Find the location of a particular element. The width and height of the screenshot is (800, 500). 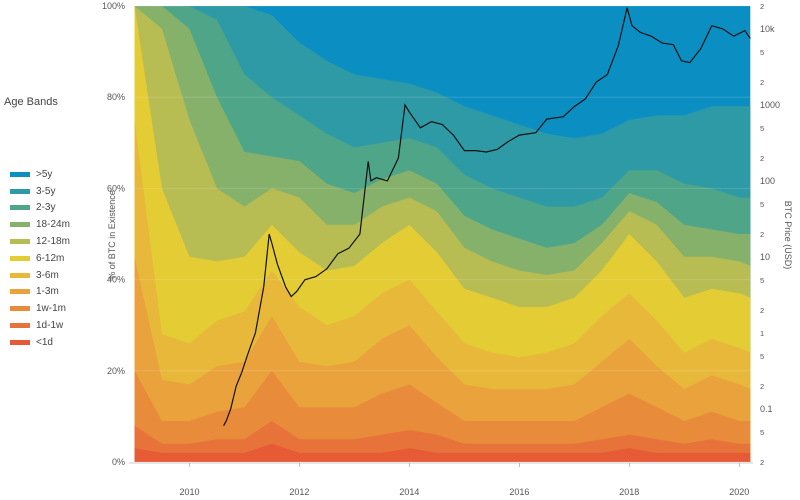

y-tick-label: 80% is located at coordinates (116, 97).